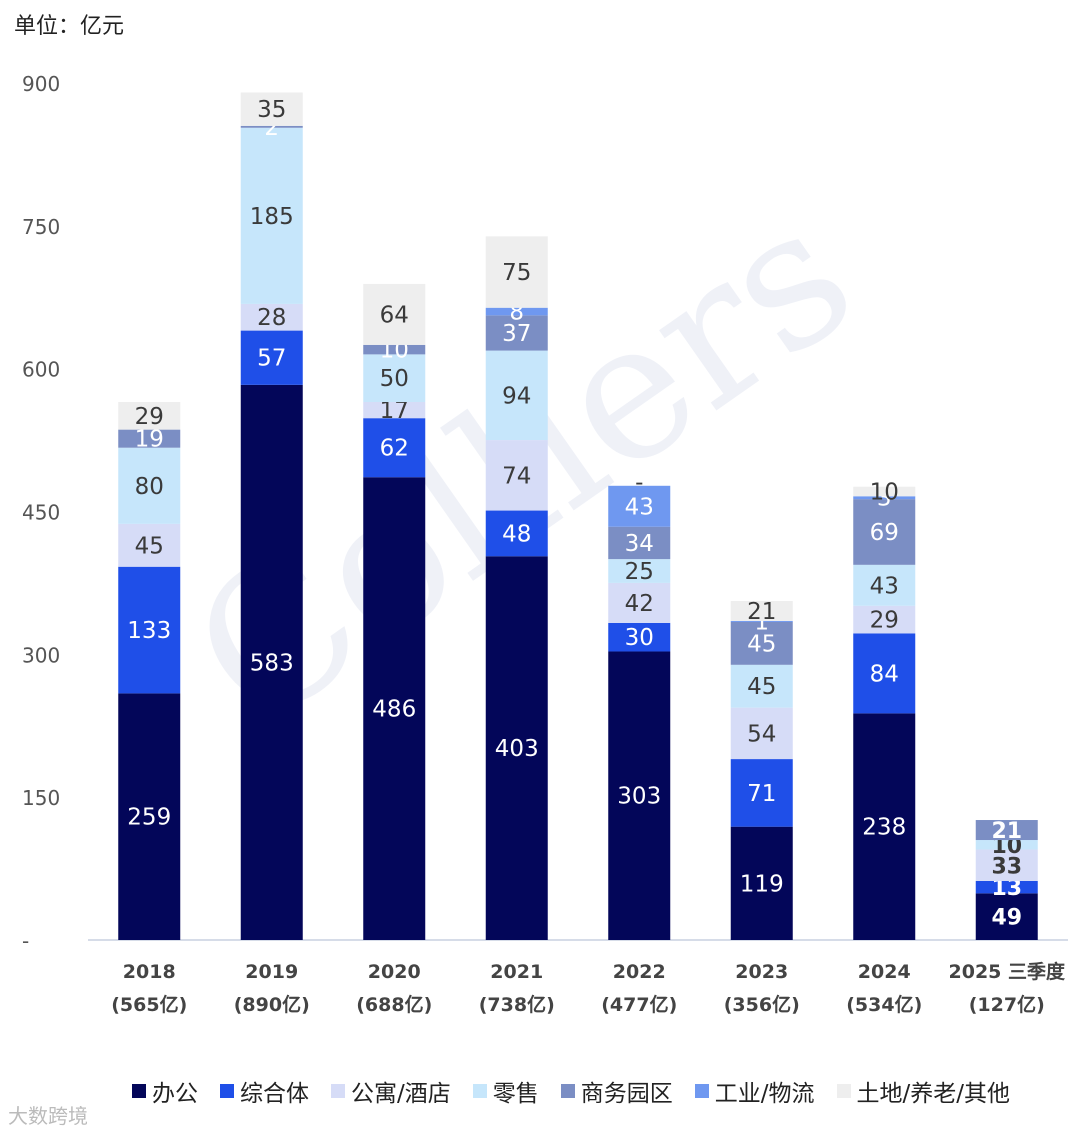 The image size is (1080, 1135). Describe the element at coordinates (394, 1004) in the screenshot. I see `x-tick-total: (688亿)` at that location.